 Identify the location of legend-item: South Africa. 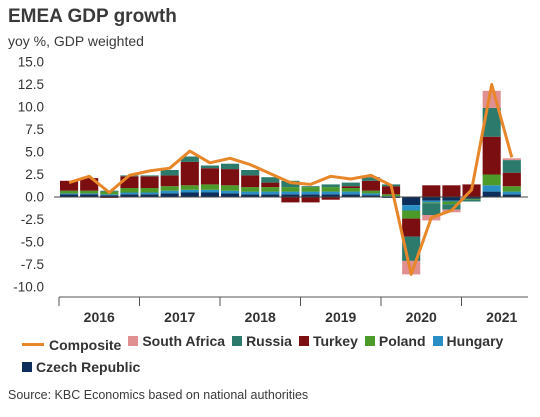
(176, 341).